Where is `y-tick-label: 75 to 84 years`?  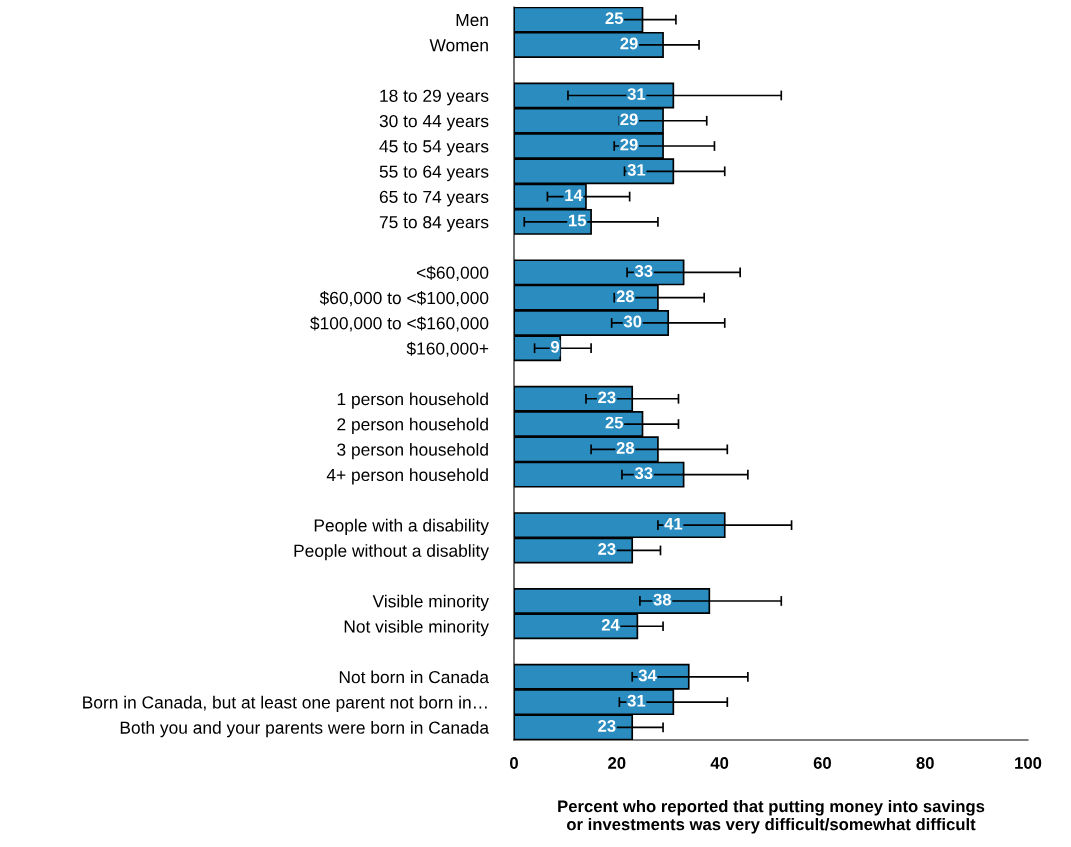 y-tick-label: 75 to 84 years is located at coordinates (434, 224).